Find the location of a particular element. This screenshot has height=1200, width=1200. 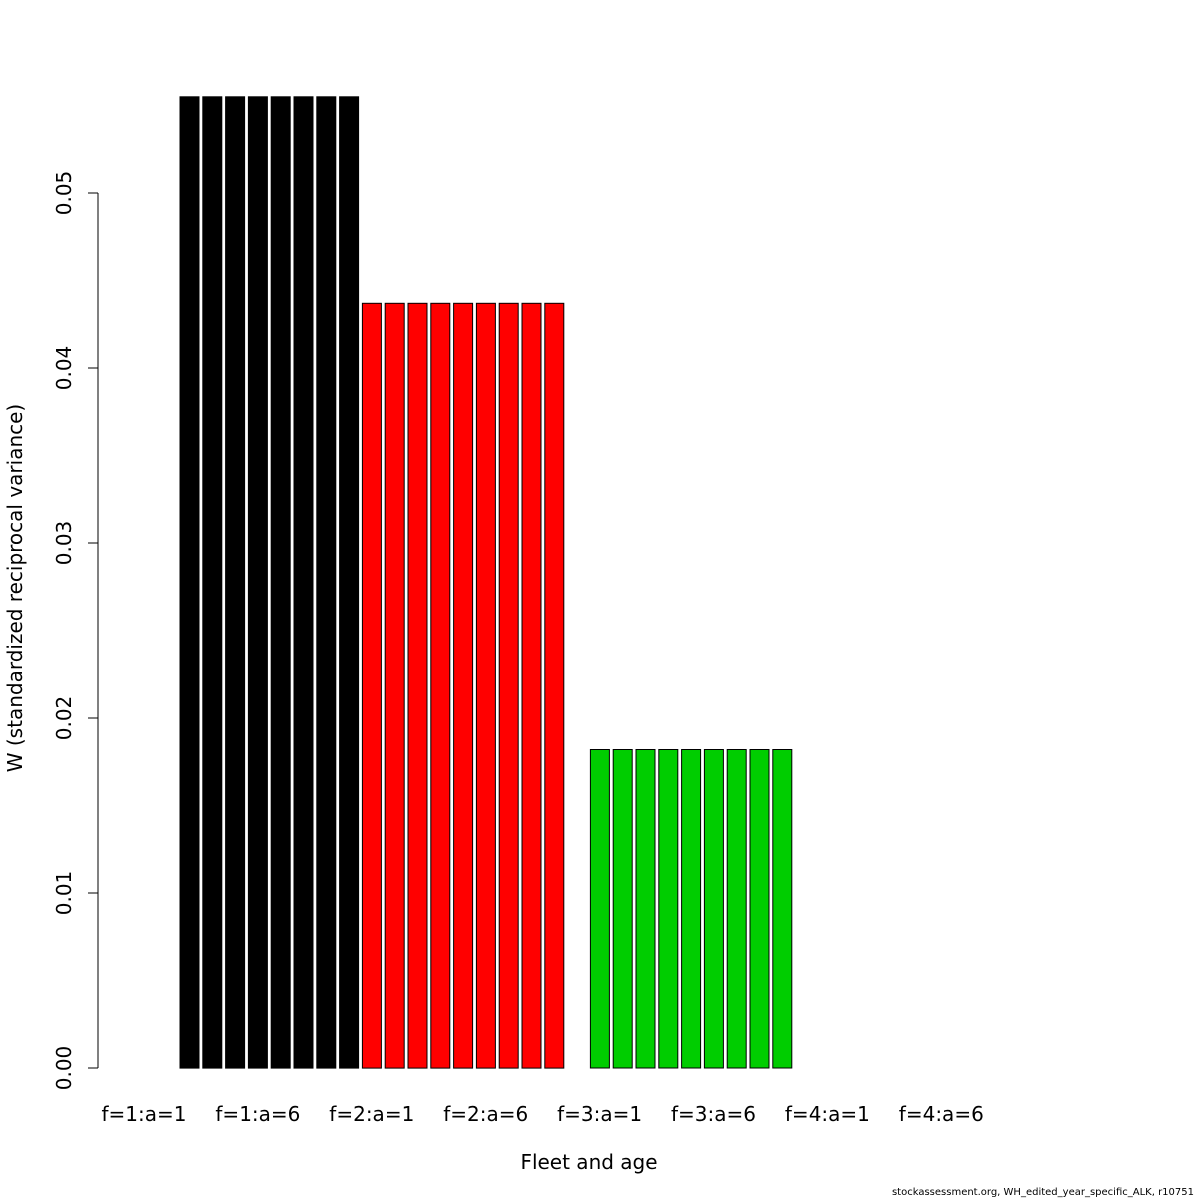

x-axis-label: Fleet and age is located at coordinates (588, 1162).